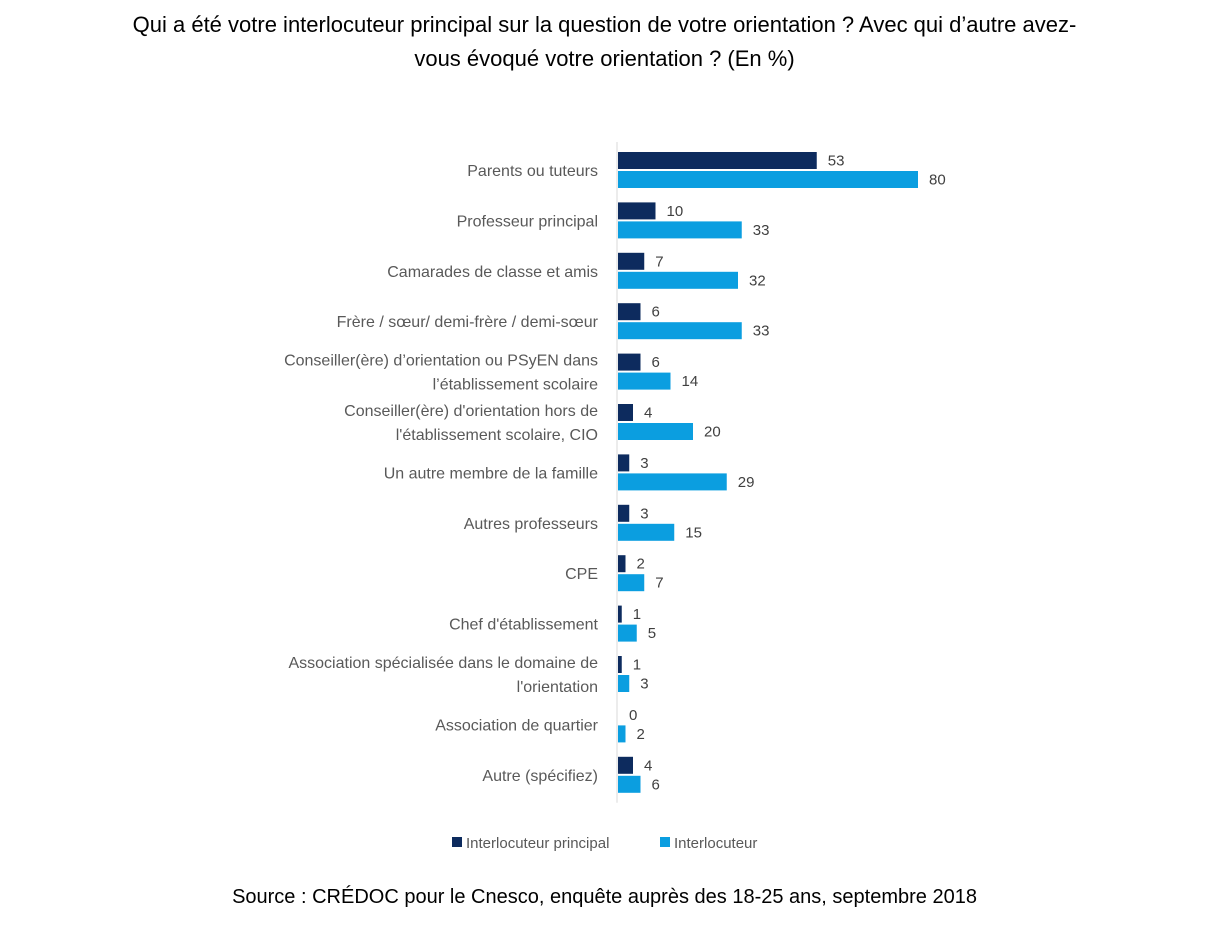 The image size is (1209, 928). Describe the element at coordinates (665, 842) in the screenshot. I see `legend-swatch-interlocuteur` at that location.